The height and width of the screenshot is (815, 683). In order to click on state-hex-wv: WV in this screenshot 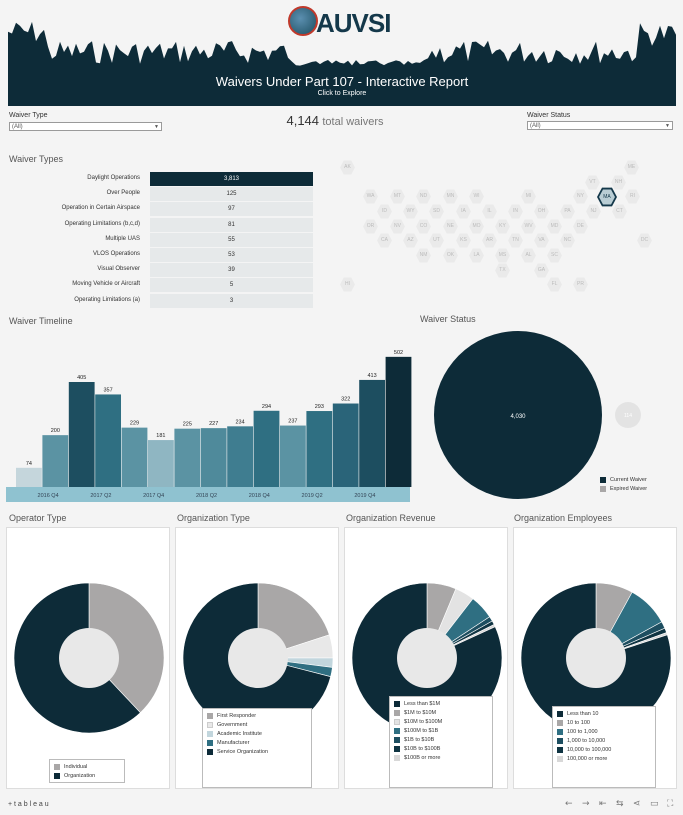, I will do `click(528, 226)`.